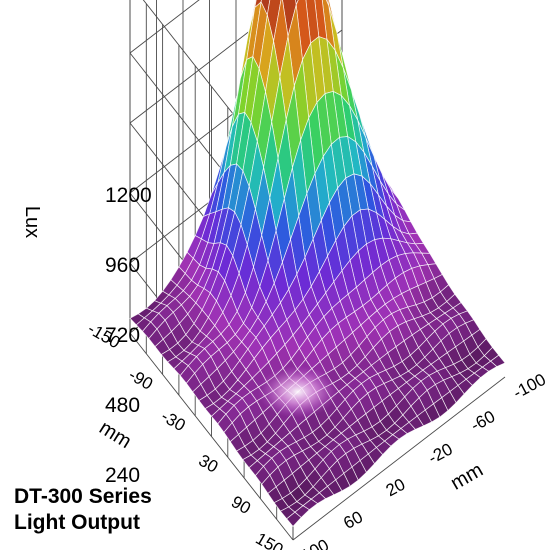 This screenshot has height=550, width=550. Describe the element at coordinates (115, 435) in the screenshot. I see `x-axis-label: mm` at that location.